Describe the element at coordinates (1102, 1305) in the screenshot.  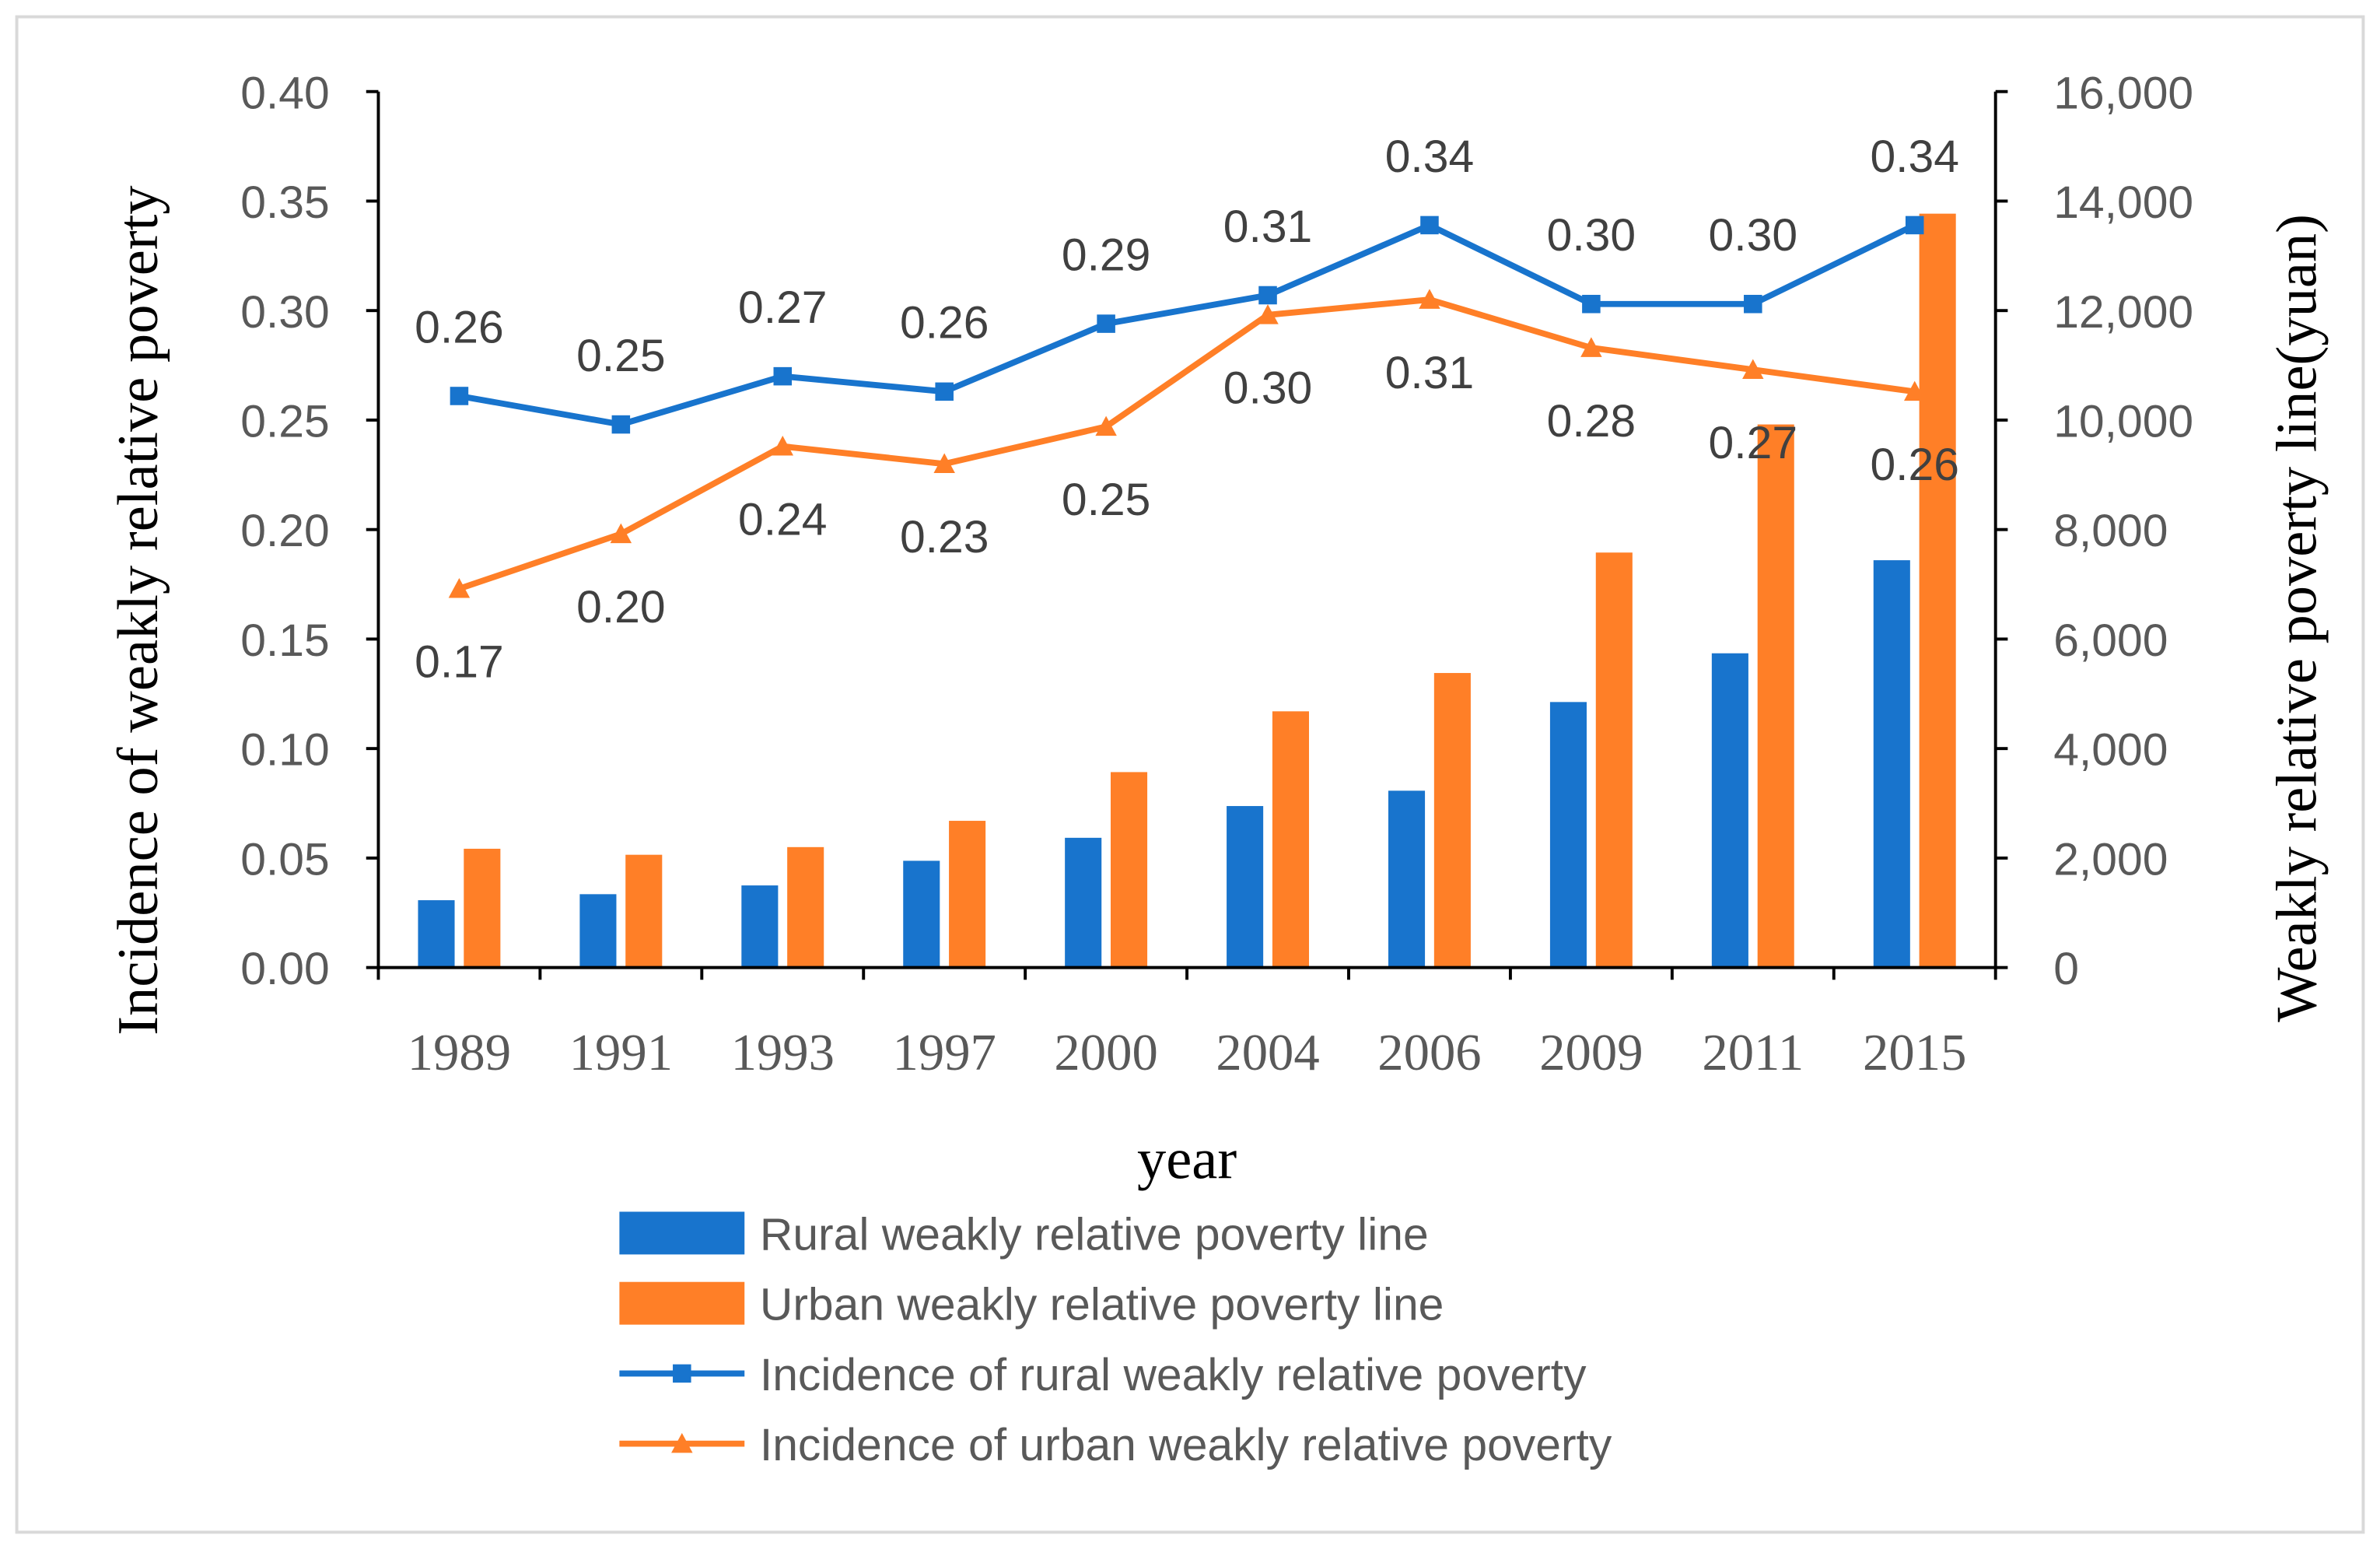
I see `legend-label: Urban weakly relative poverty line` at that location.